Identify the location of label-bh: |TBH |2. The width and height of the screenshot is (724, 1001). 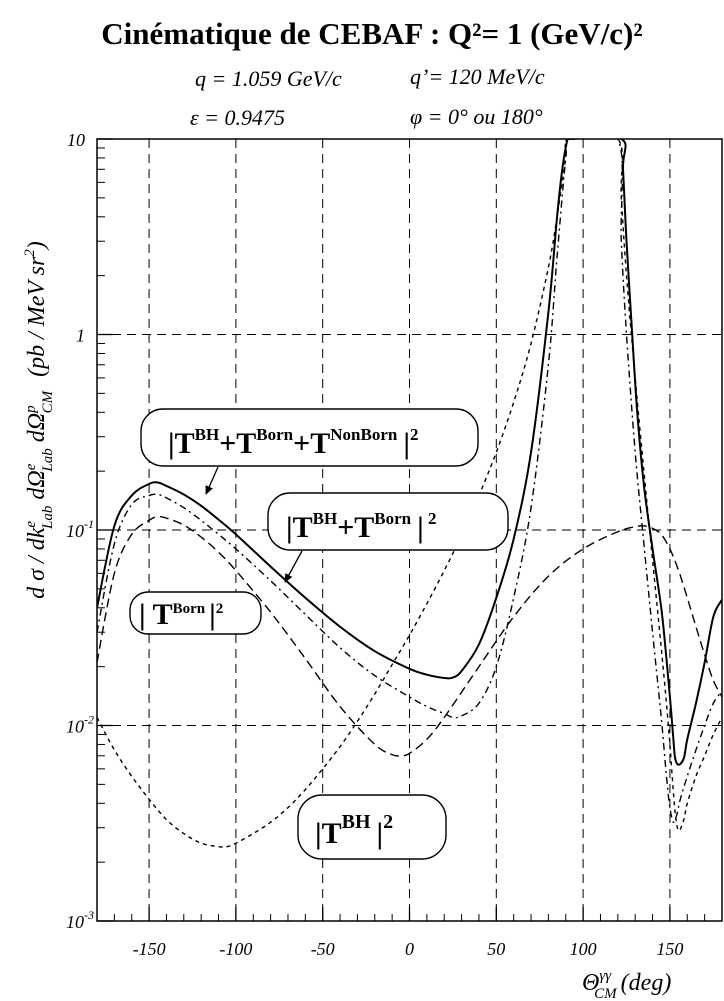
(372, 827).